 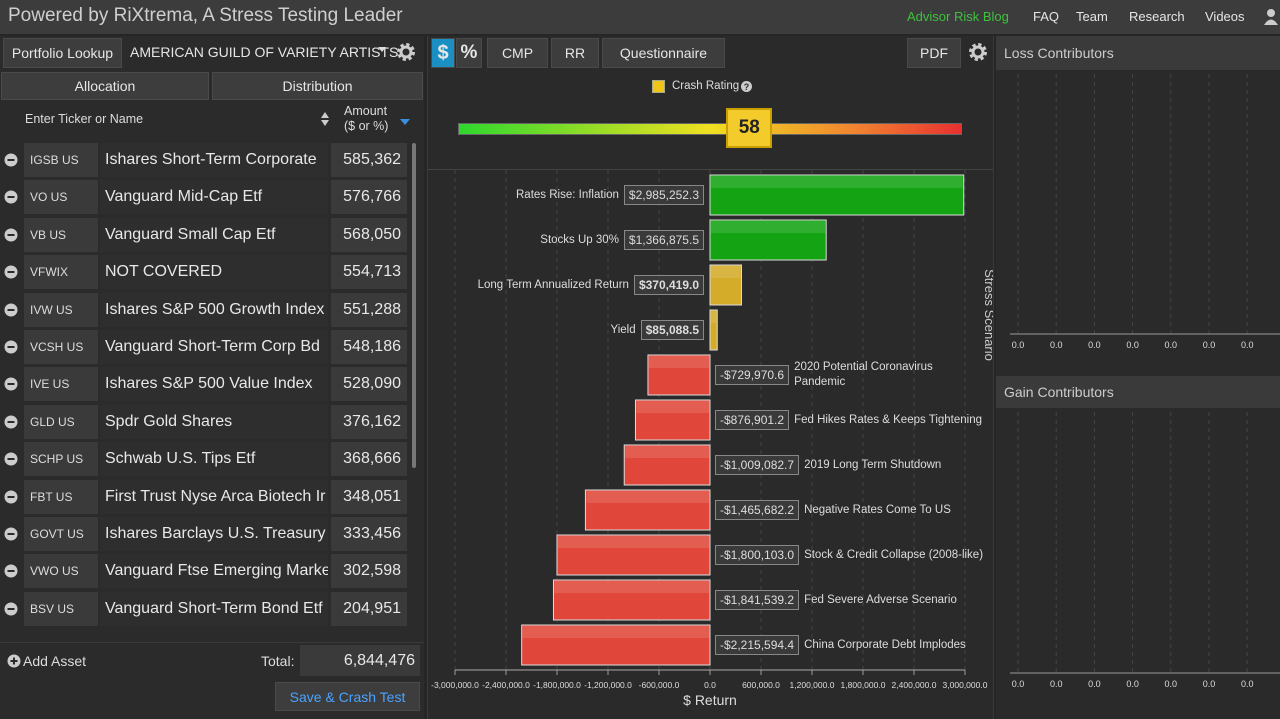 What do you see at coordinates (382, 49) in the screenshot?
I see `dropdown-arrow` at bounding box center [382, 49].